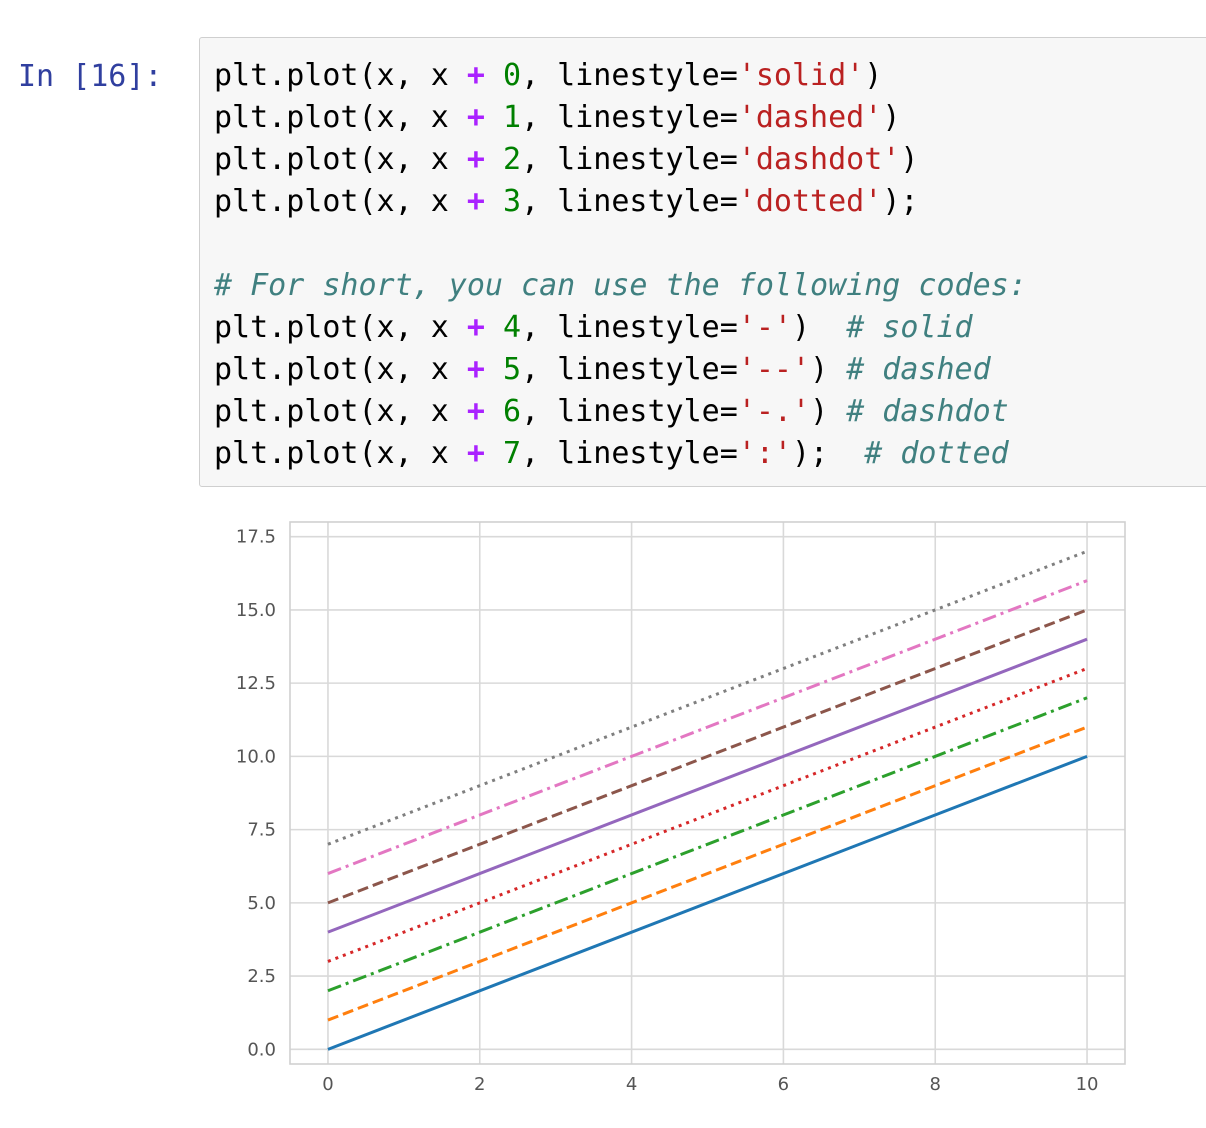 This screenshot has width=1206, height=1128. I want to click on string-token: 'dashdot', so click(819, 159).